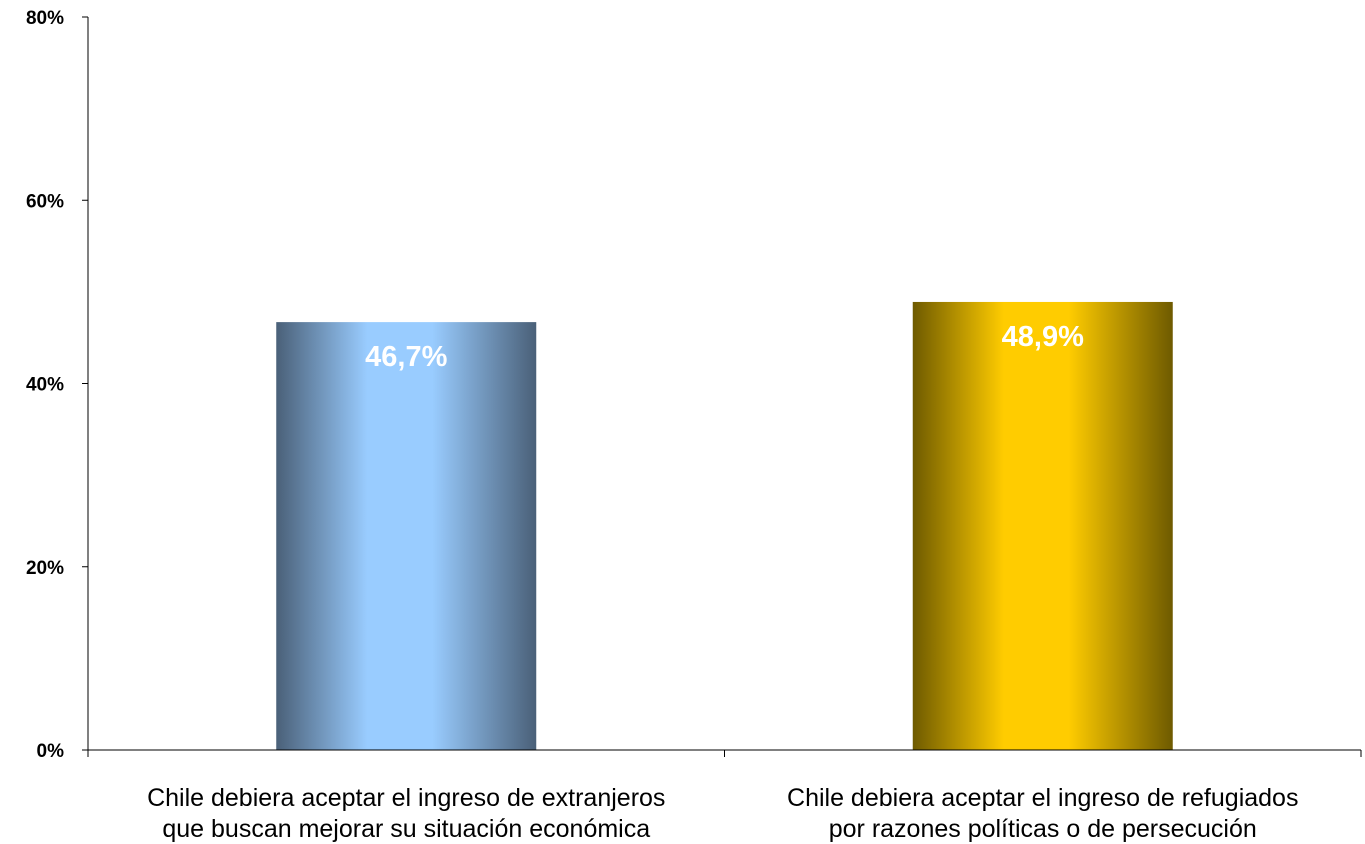 Image resolution: width=1365 pixels, height=844 pixels. I want to click on y-tick-label: 80%, so click(45, 18).